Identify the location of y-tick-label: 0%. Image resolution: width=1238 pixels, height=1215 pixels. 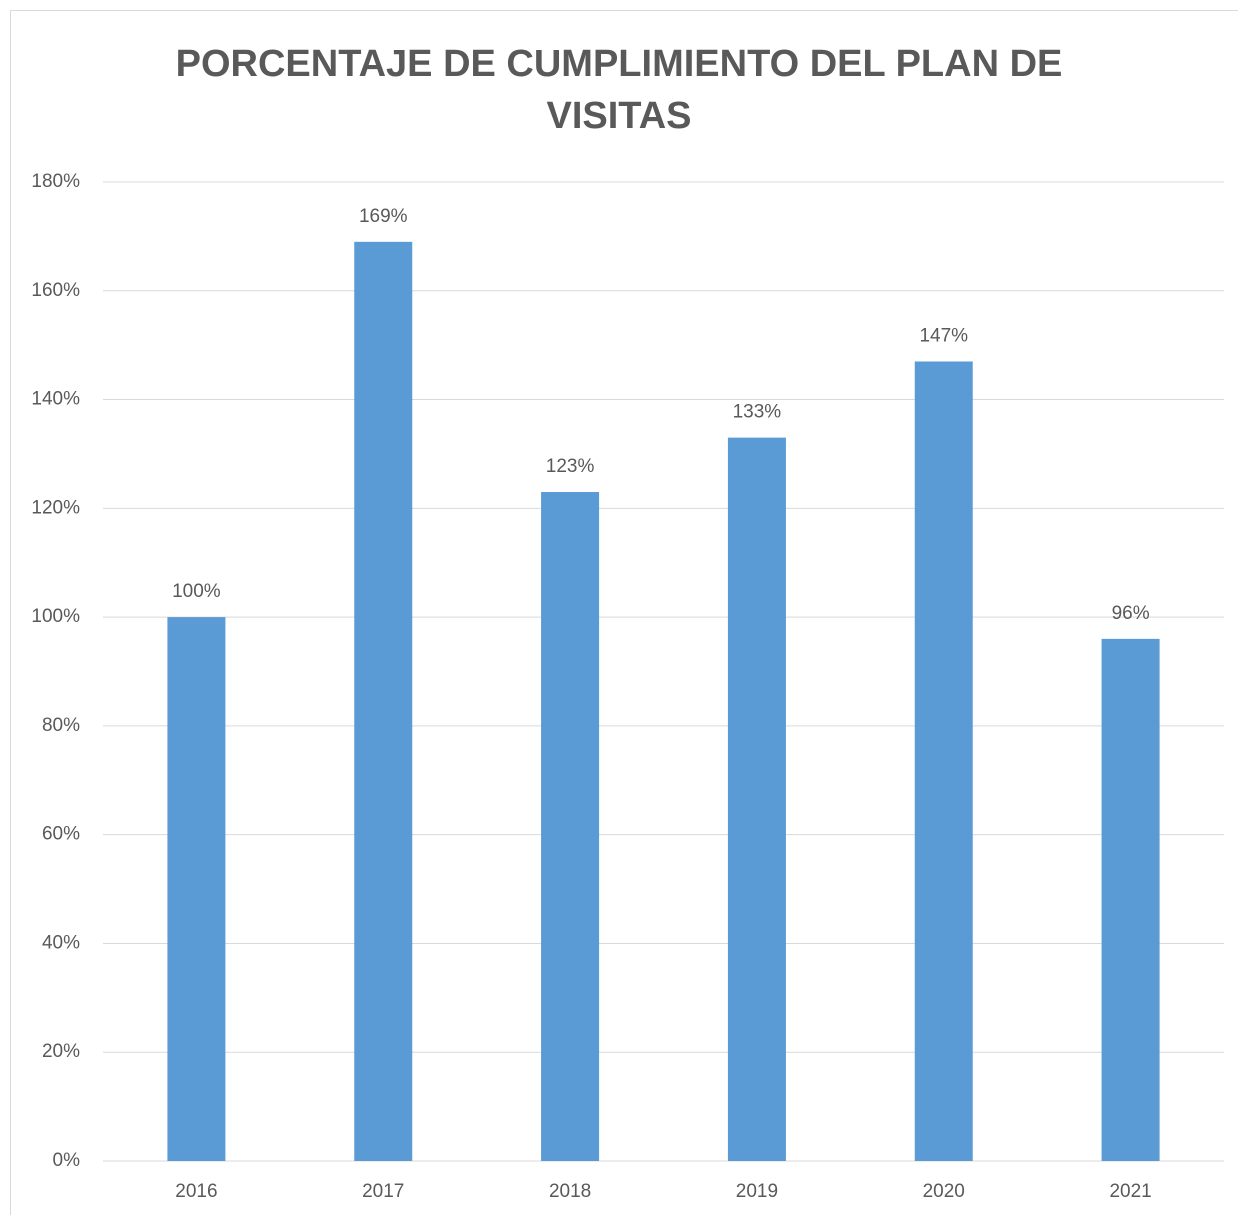
(67, 1160).